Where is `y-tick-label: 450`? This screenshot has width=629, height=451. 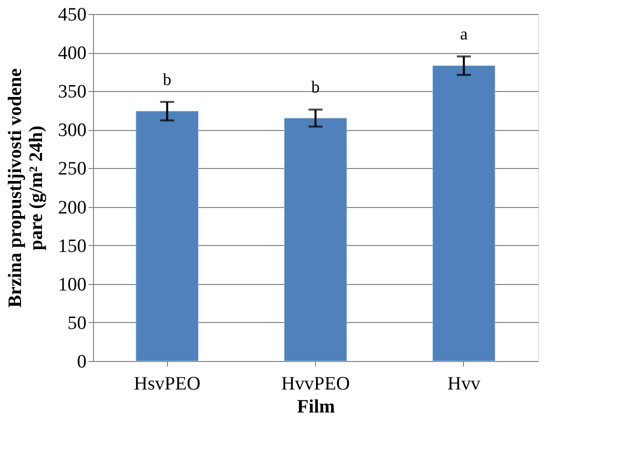 y-tick-label: 450 is located at coordinates (72, 15).